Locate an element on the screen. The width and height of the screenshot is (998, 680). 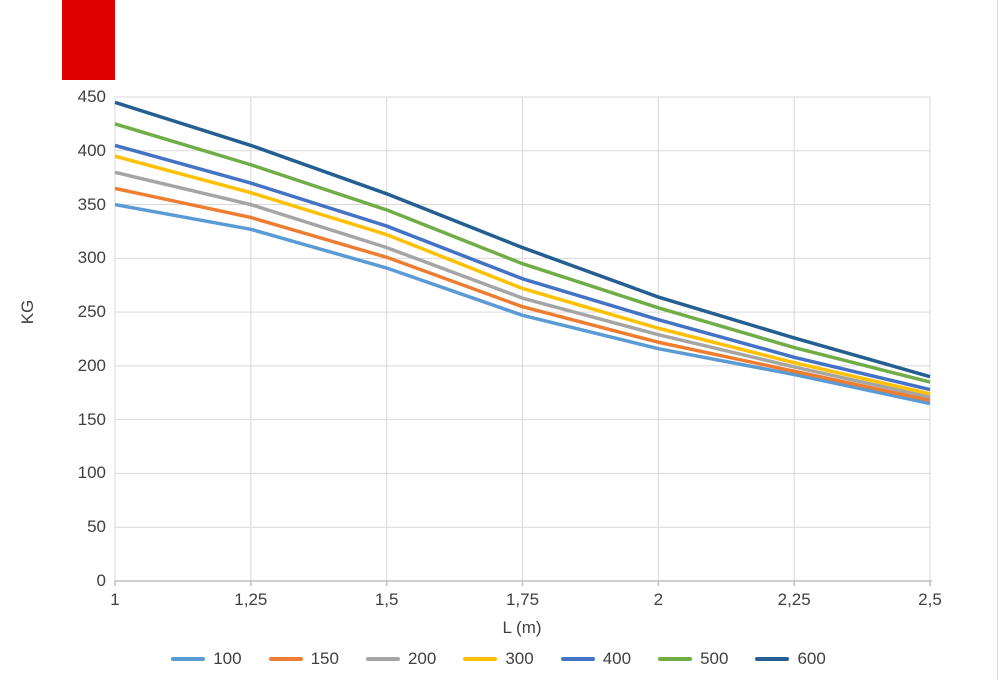
y-axis-tick-label: 450 is located at coordinates (91, 96).